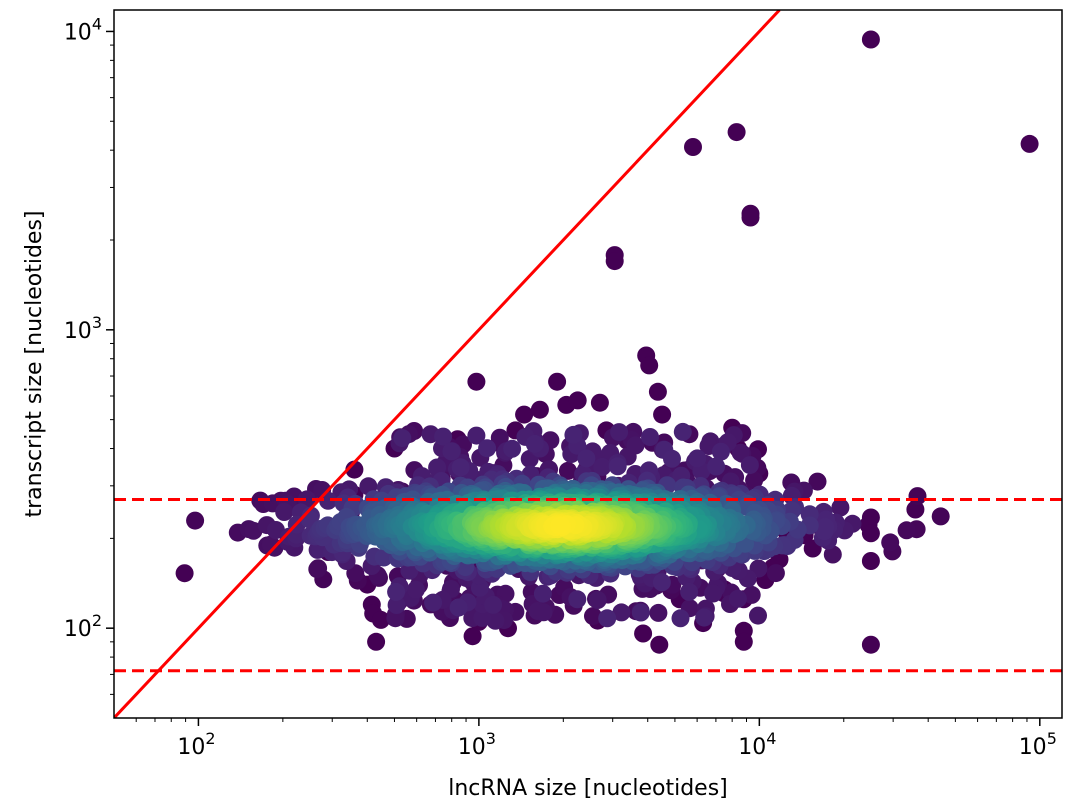  I want to click on y-axis-label: transcript size [nucleotides], so click(34, 363).